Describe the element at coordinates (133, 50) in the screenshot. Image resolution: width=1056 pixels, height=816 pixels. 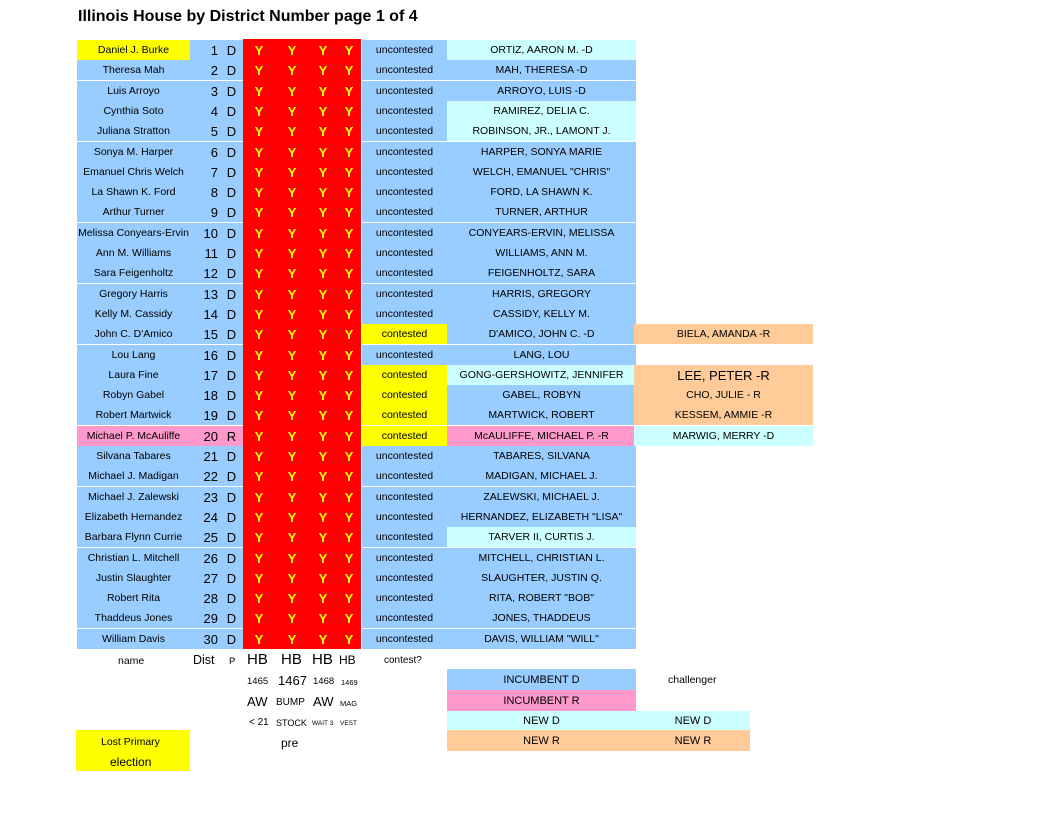
I see `representative-name: Daniel J. Burke` at that location.